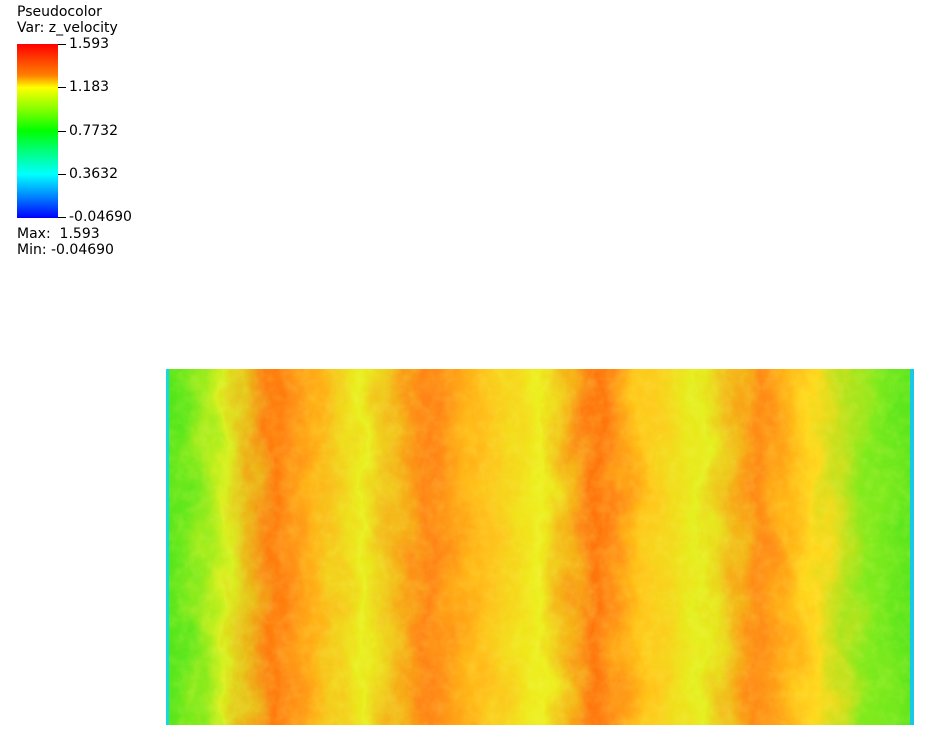  What do you see at coordinates (37, 131) in the screenshot?
I see `colorbar` at bounding box center [37, 131].